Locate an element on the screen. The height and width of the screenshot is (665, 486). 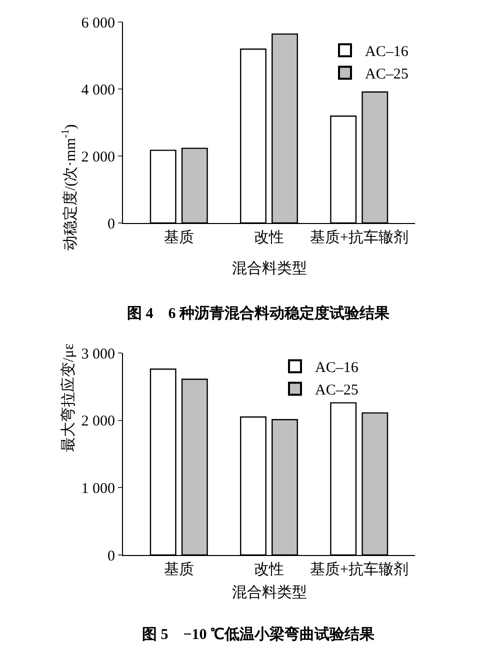
text: 图 5 −10 ℃低温小梁弯曲试验结果 is located at coordinates (259, 634).